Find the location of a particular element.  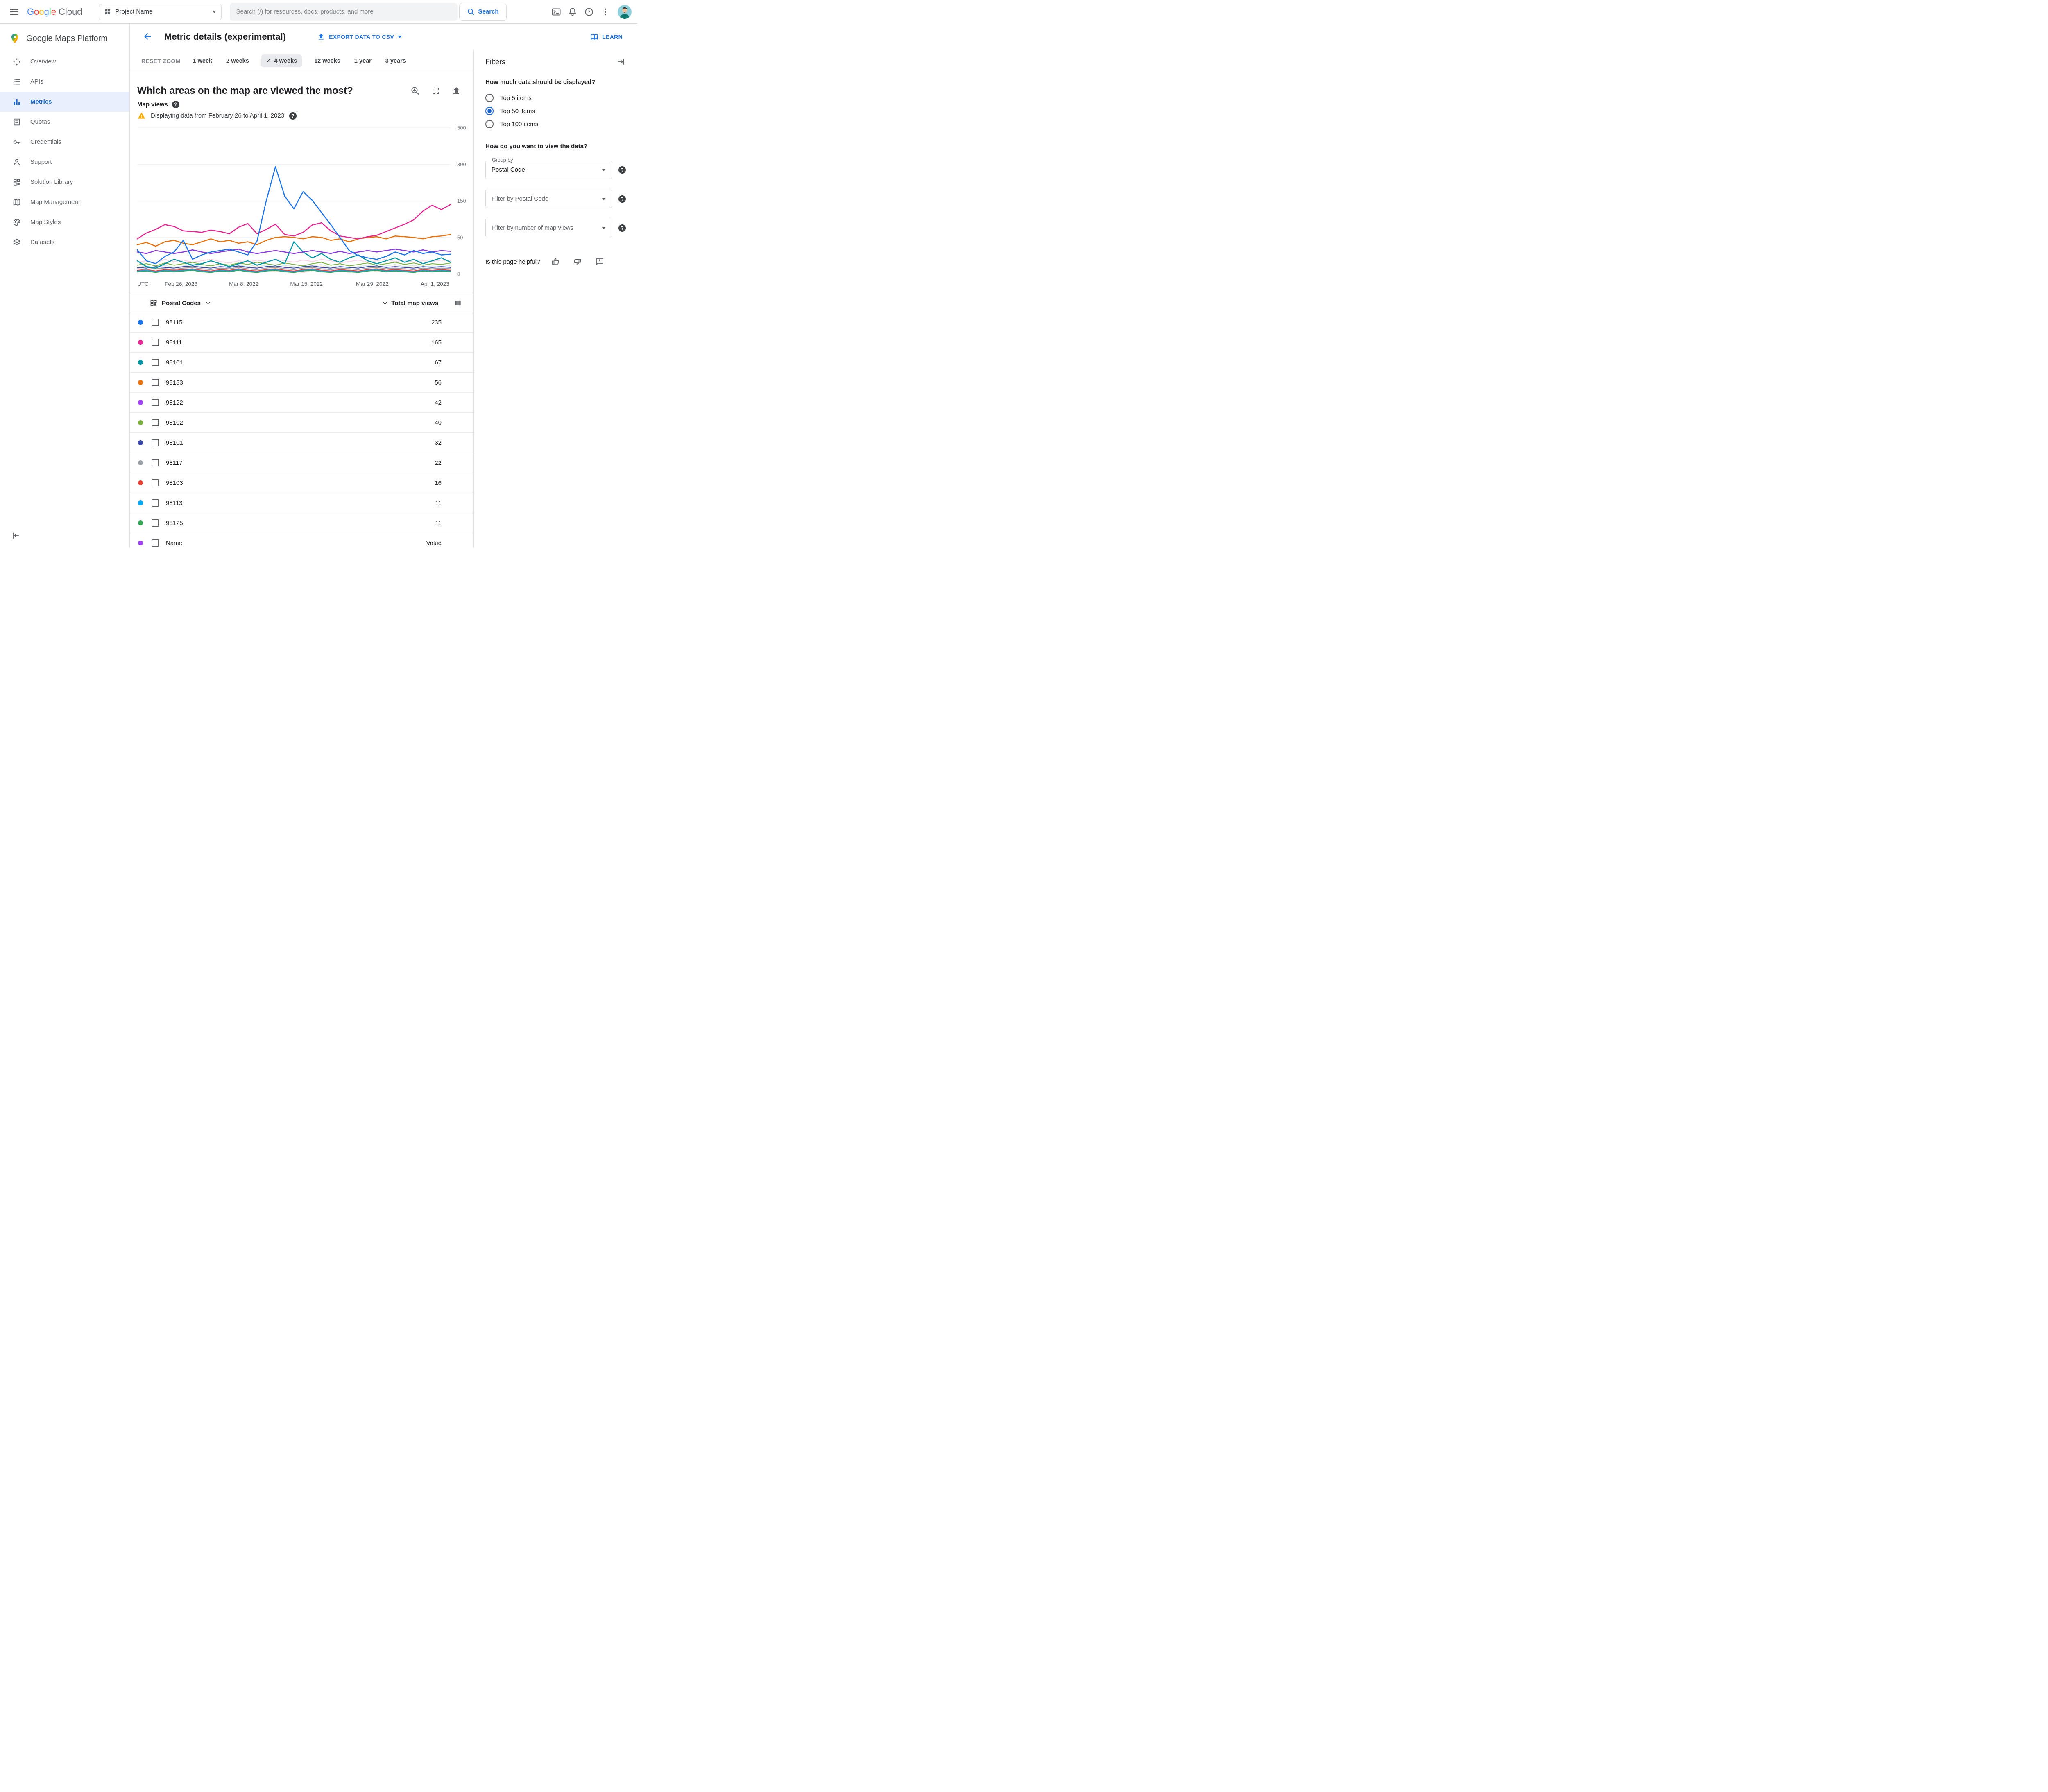

back-arrow-icon is located at coordinates (147, 36).